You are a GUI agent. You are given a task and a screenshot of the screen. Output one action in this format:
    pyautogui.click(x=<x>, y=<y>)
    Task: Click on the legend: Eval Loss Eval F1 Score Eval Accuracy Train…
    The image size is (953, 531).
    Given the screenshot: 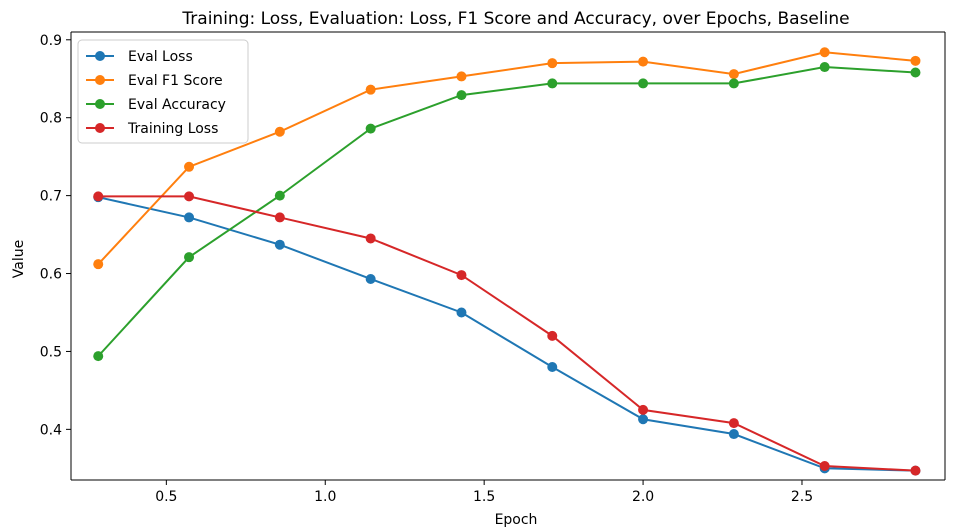 What is the action you would take?
    pyautogui.click(x=163, y=91)
    